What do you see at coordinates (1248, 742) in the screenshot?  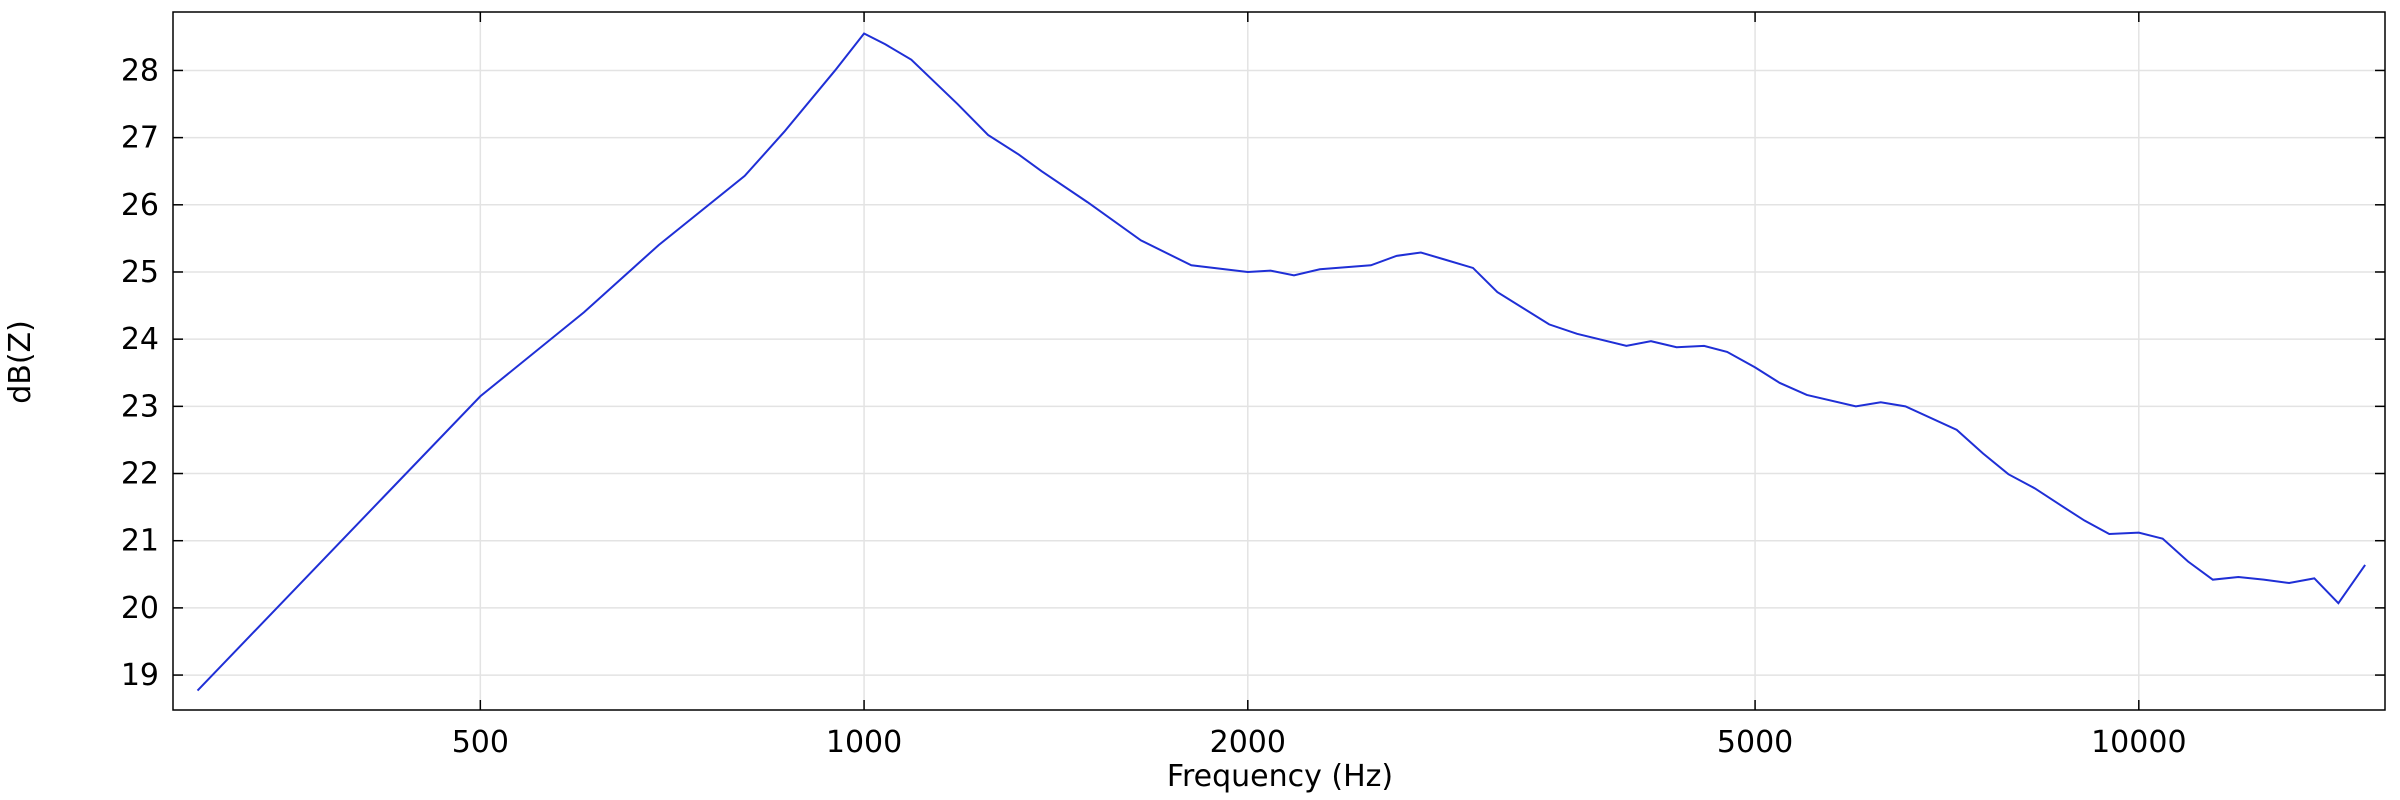 I see `x-tick-label: 2000` at bounding box center [1248, 742].